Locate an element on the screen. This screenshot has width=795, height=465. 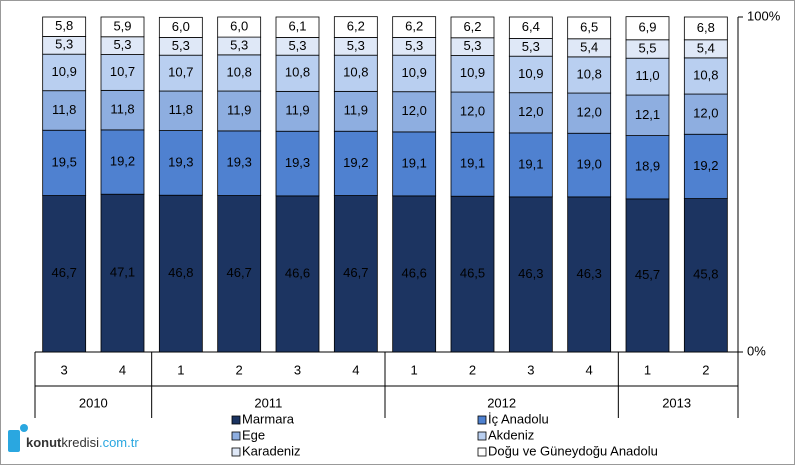
data-label: 5,5 is located at coordinates (647, 47).